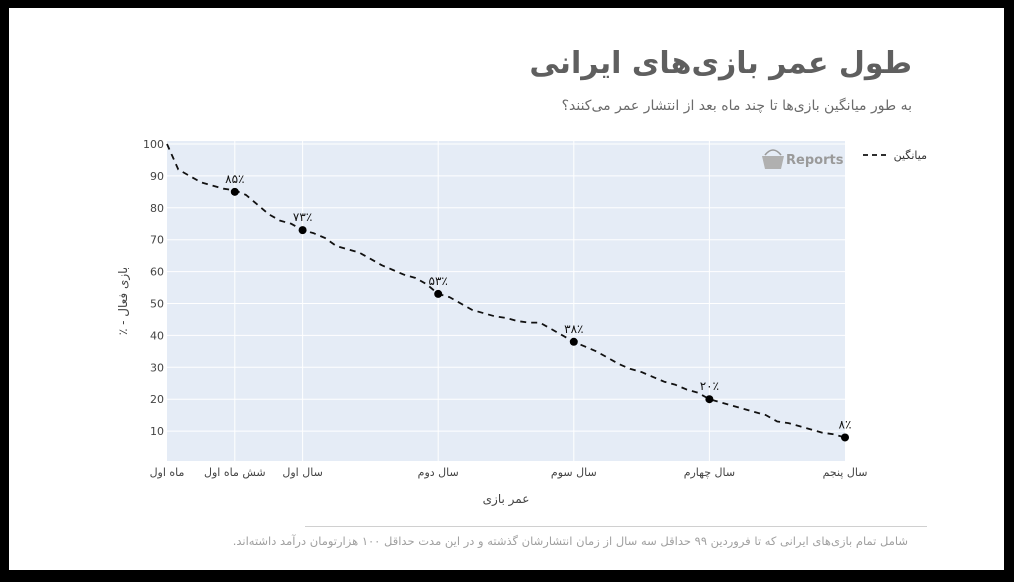 This screenshot has height=582, width=1014. Describe the element at coordinates (709, 386) in the screenshot. I see `data-label: ۲۰٪` at that location.